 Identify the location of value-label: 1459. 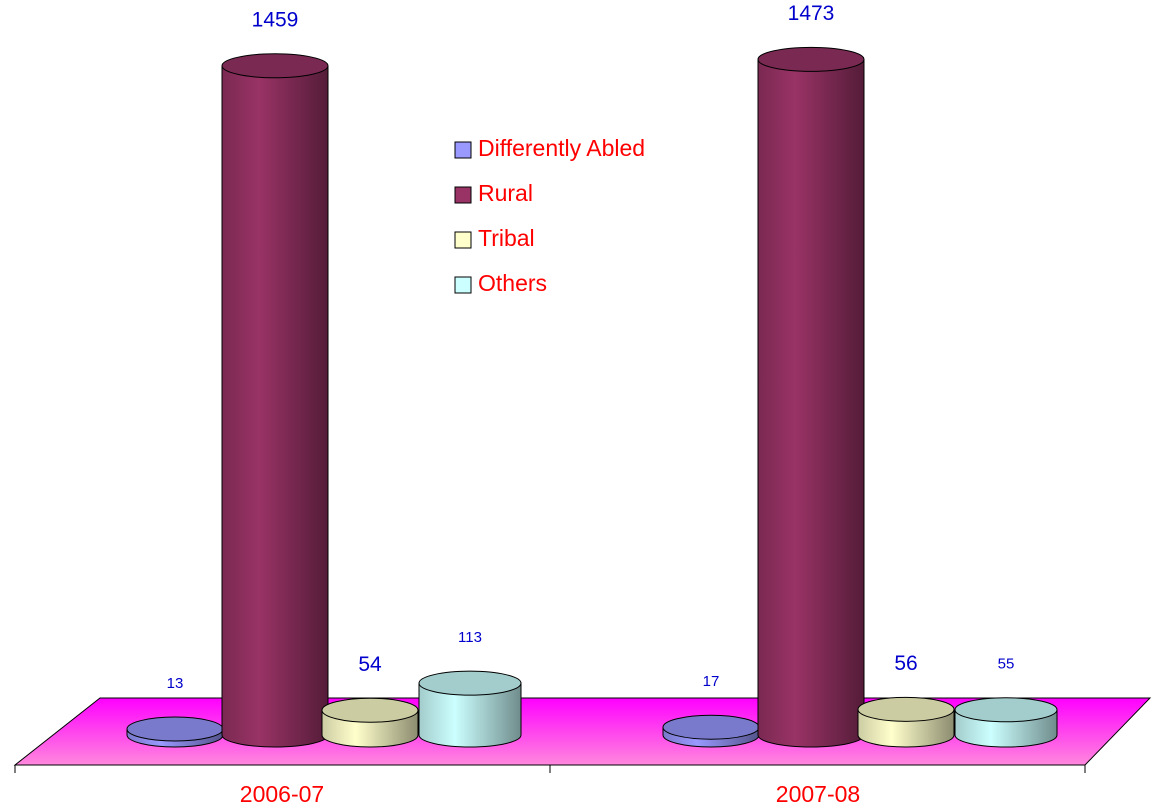
(275, 19).